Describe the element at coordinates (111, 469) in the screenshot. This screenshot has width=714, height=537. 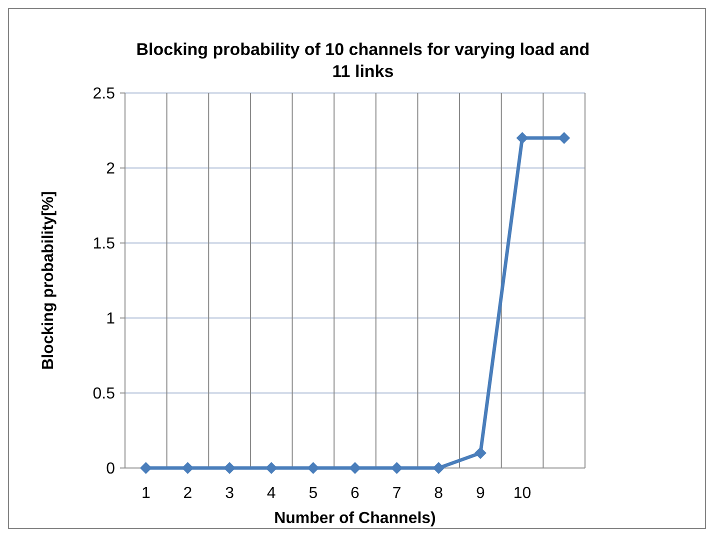
I see `y-tick-label: 0` at that location.